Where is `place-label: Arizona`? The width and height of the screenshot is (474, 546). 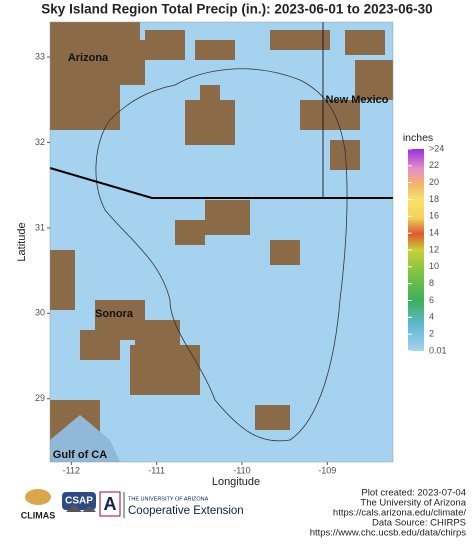
place-label: Arizona is located at coordinates (88, 58).